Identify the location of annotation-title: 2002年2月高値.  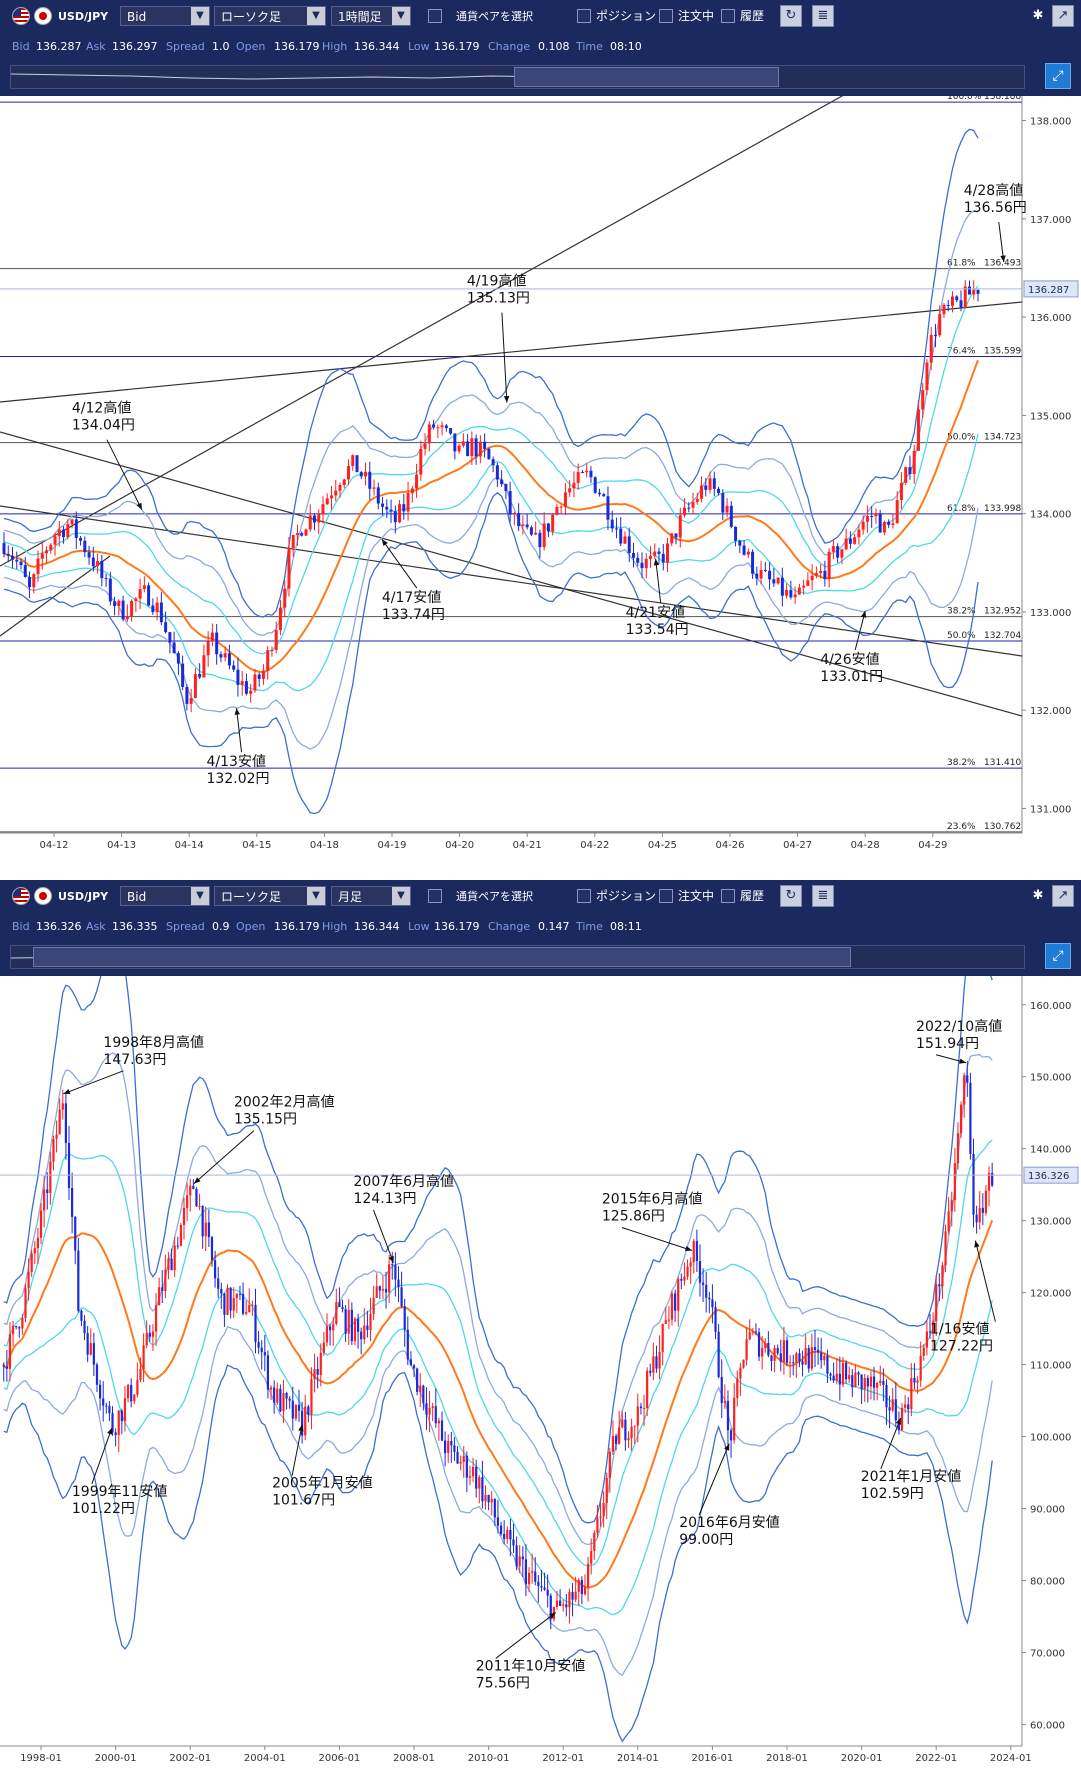
(284, 1102).